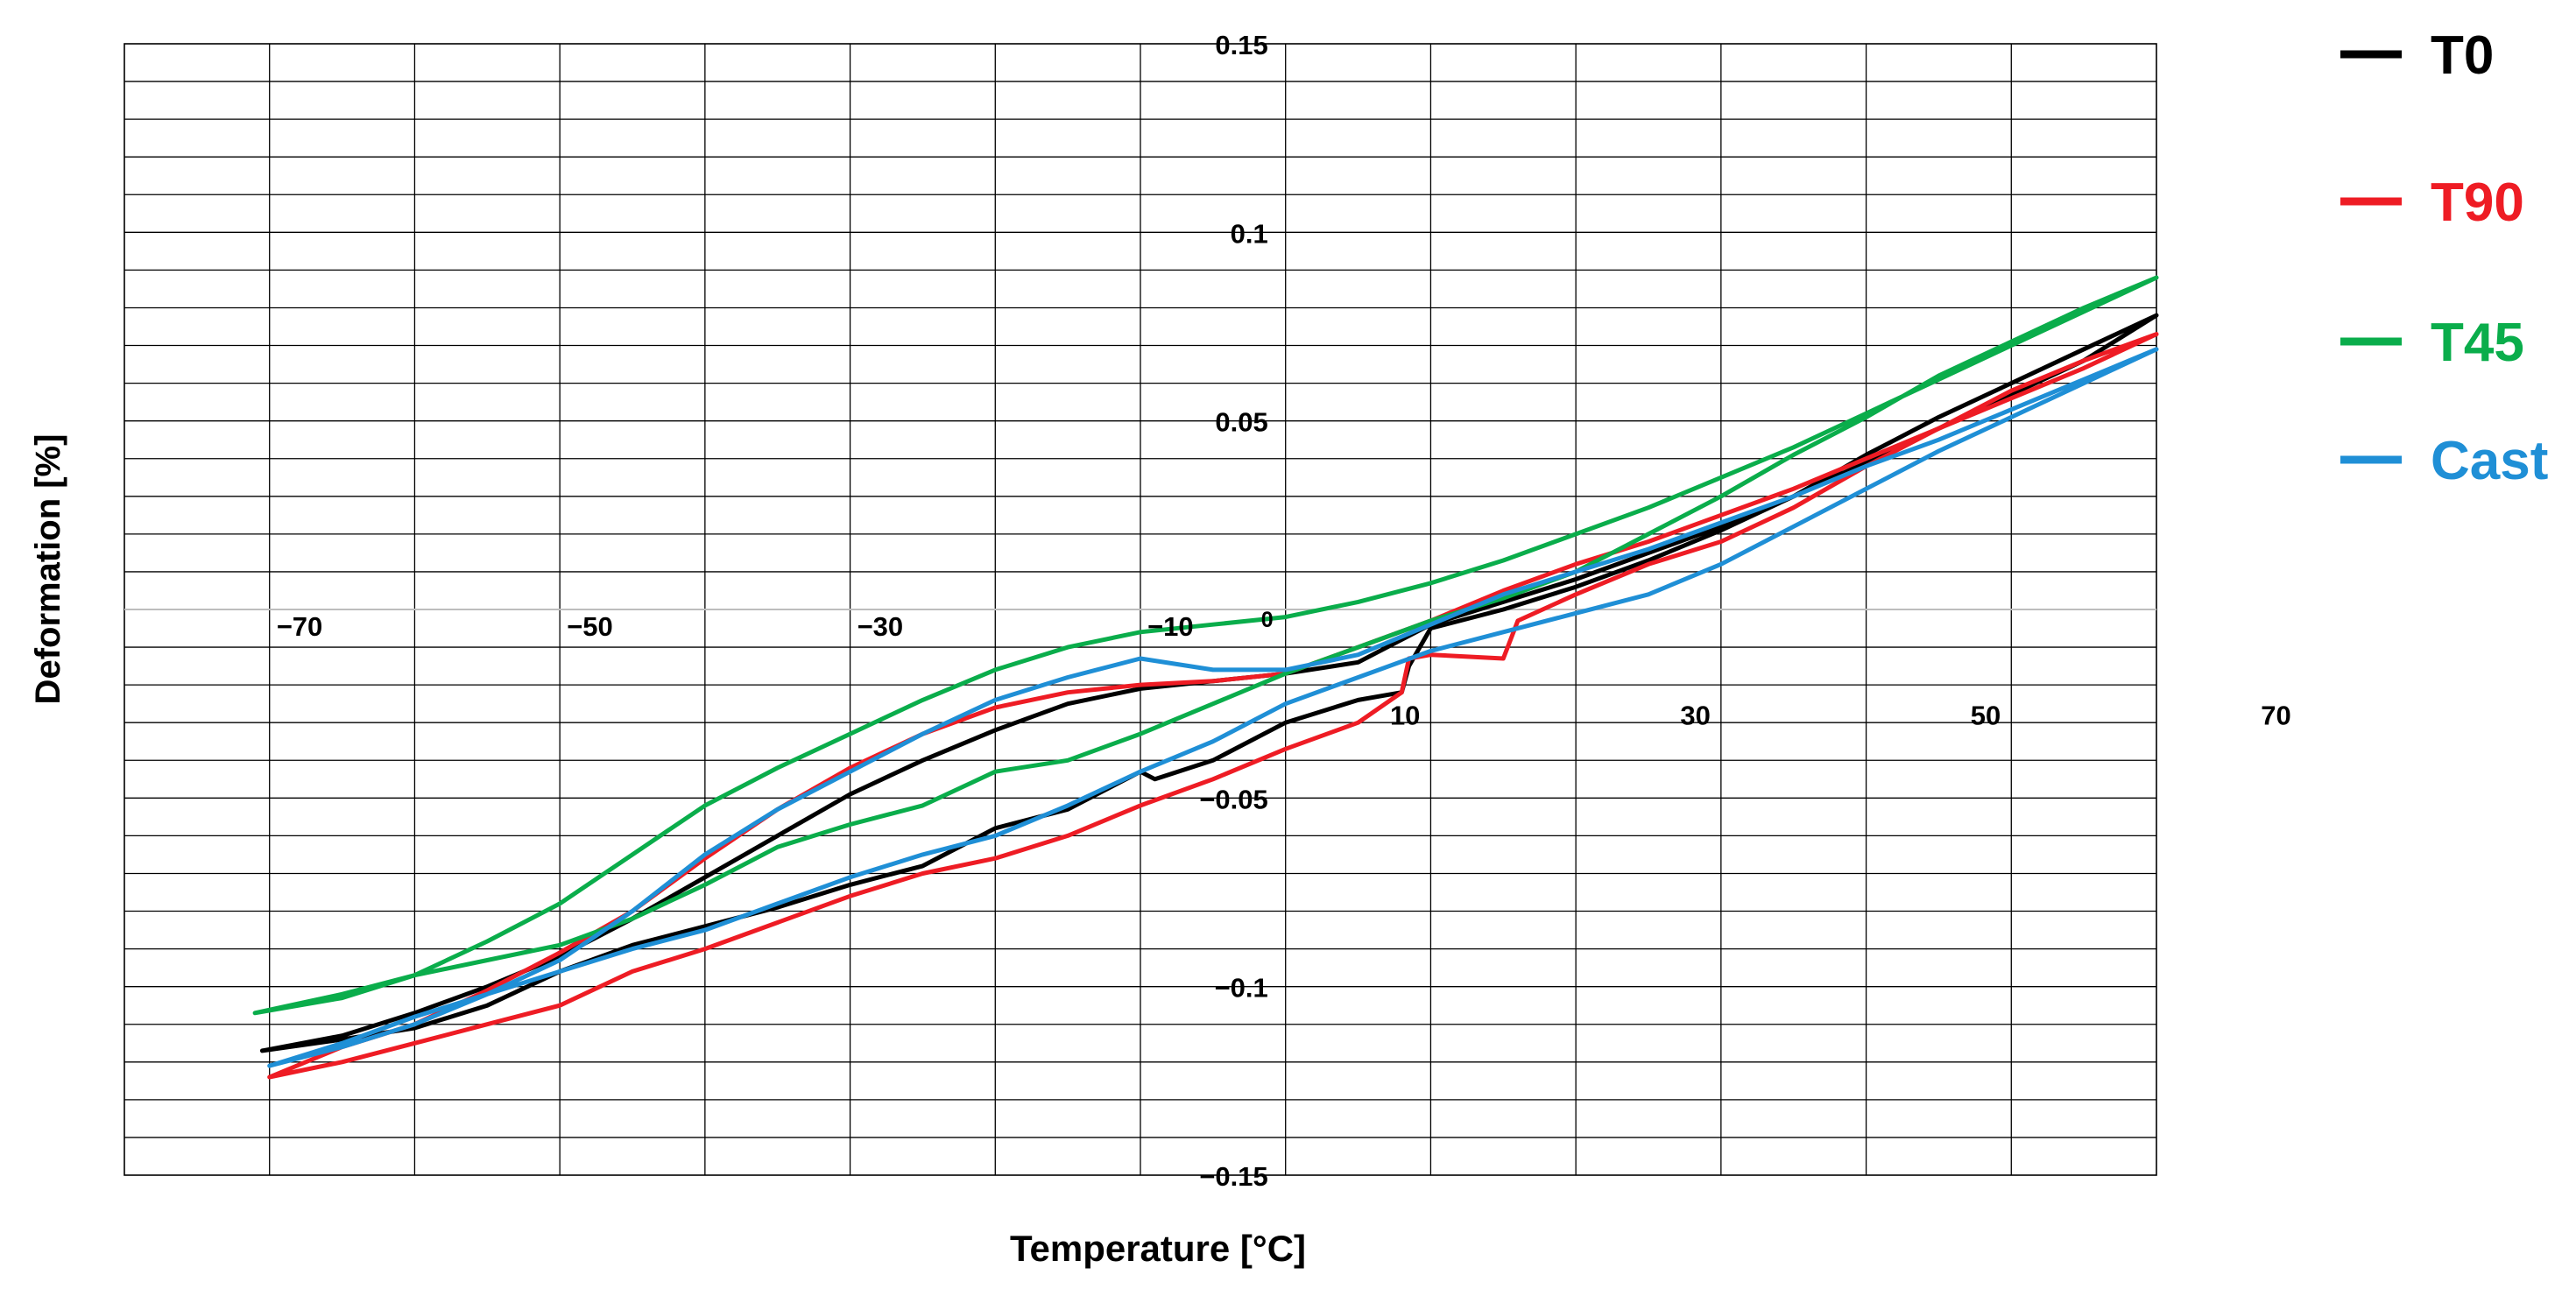 This screenshot has height=1289, width=2576. Describe the element at coordinates (2444, 258) in the screenshot. I see `legend: T0 T90 T45 Cast` at that location.